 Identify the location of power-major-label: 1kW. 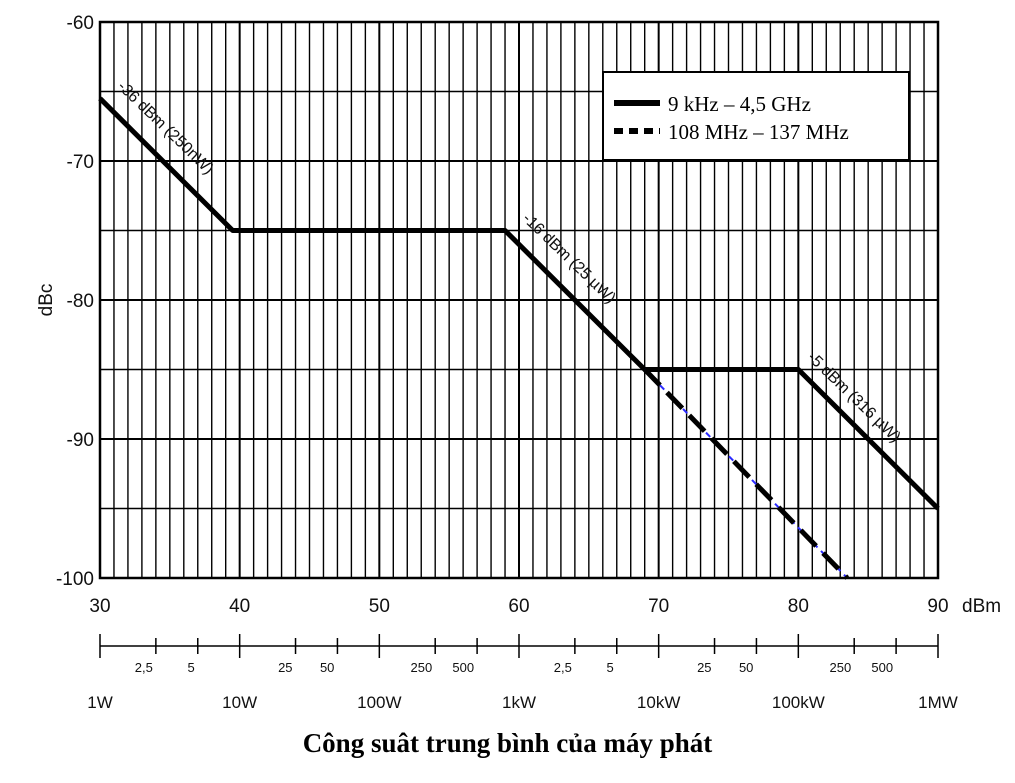
(519, 702).